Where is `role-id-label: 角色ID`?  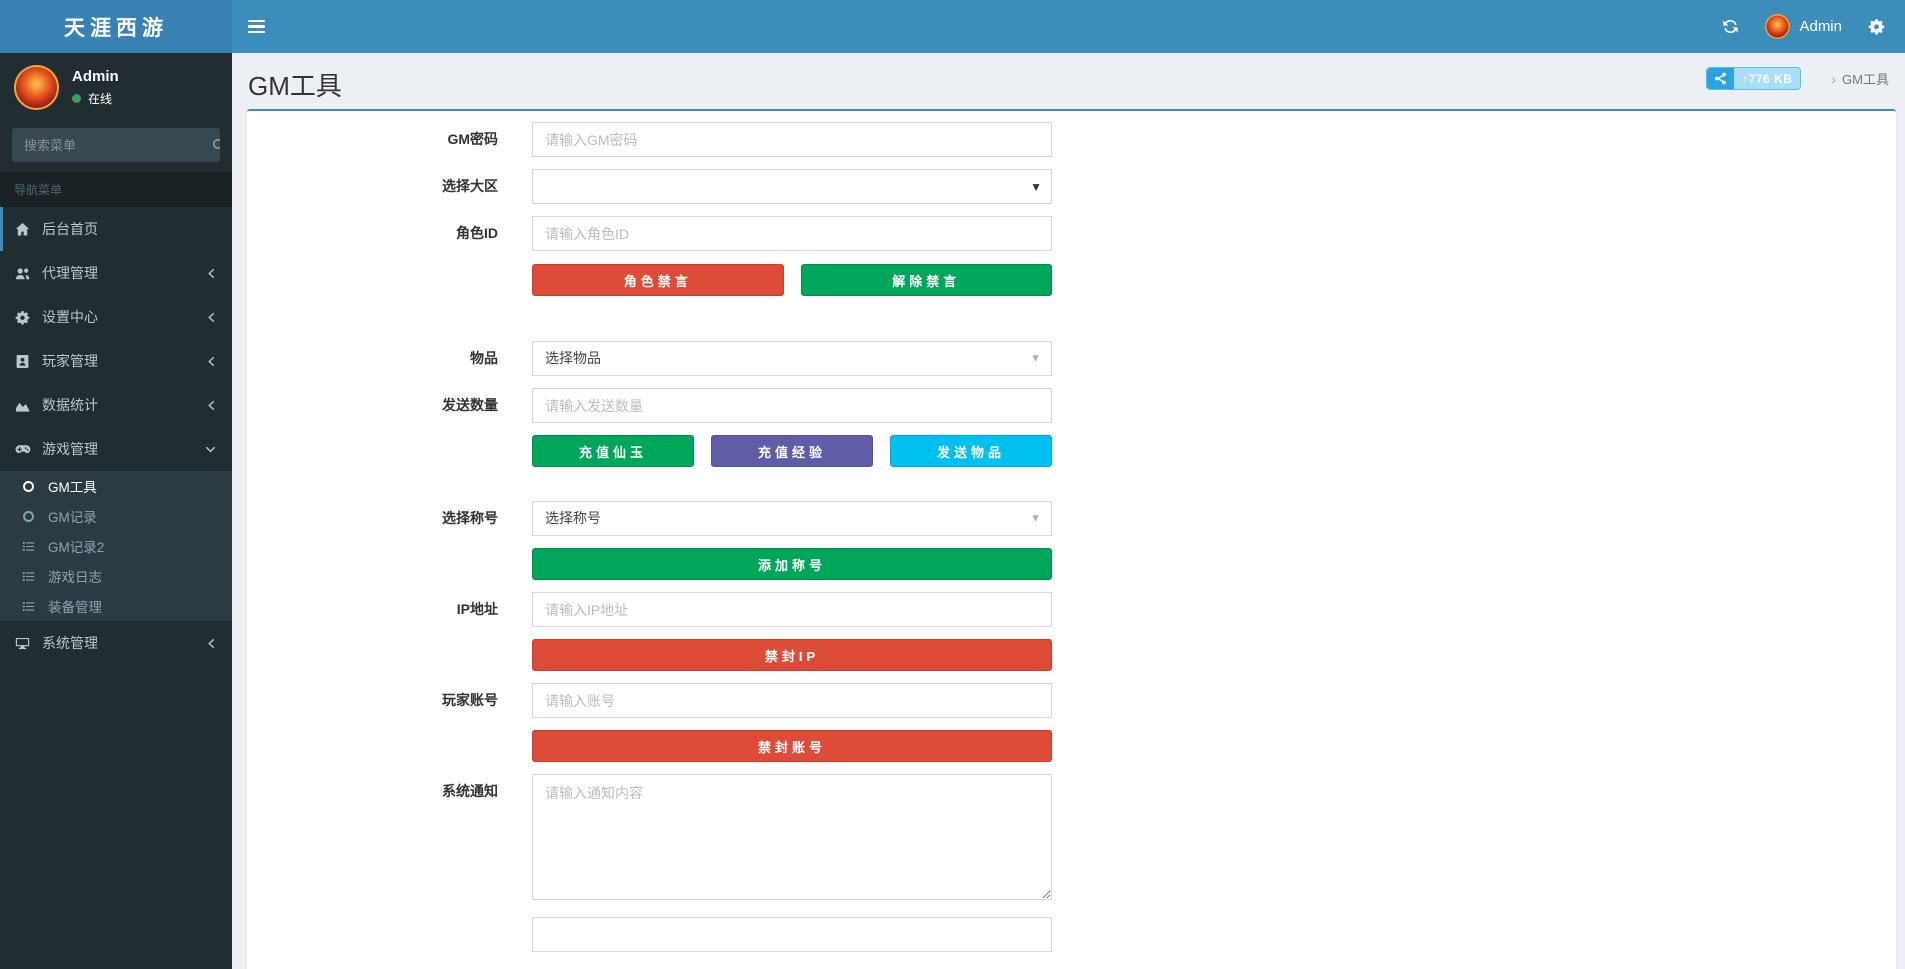
role-id-label: 角色ID is located at coordinates (477, 233).